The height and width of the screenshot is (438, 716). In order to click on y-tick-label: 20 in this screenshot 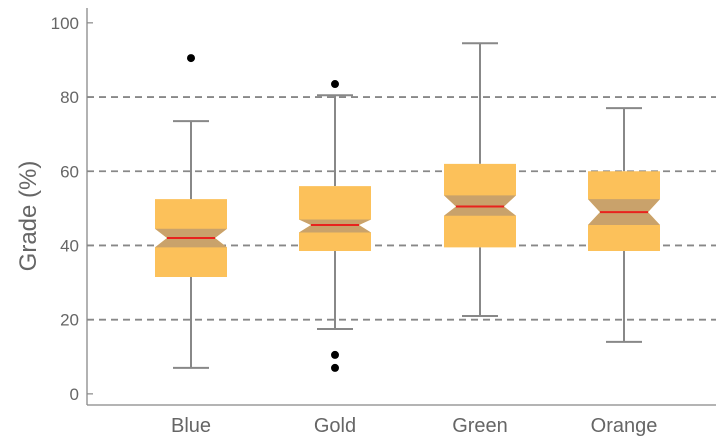, I will do `click(69, 320)`.